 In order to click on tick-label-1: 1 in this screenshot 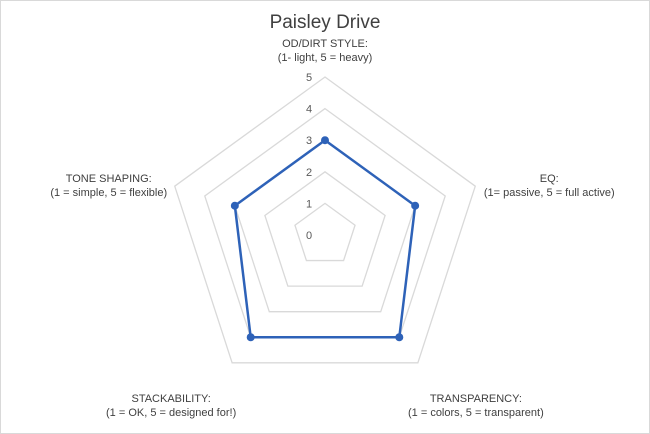, I will do `click(309, 204)`.